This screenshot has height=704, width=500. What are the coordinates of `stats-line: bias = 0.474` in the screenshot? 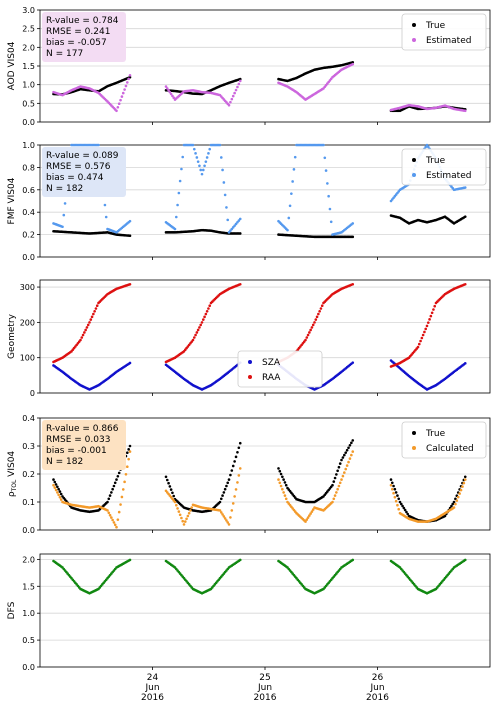 It's located at (75, 178).